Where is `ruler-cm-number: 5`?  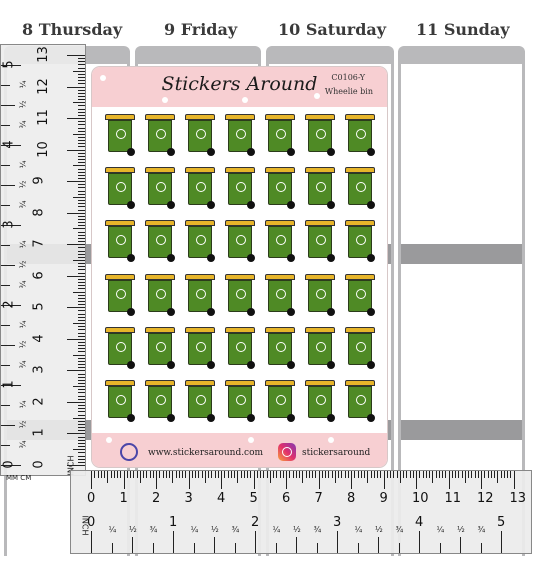
ruler-cm-number: 5 is located at coordinates (39, 306).